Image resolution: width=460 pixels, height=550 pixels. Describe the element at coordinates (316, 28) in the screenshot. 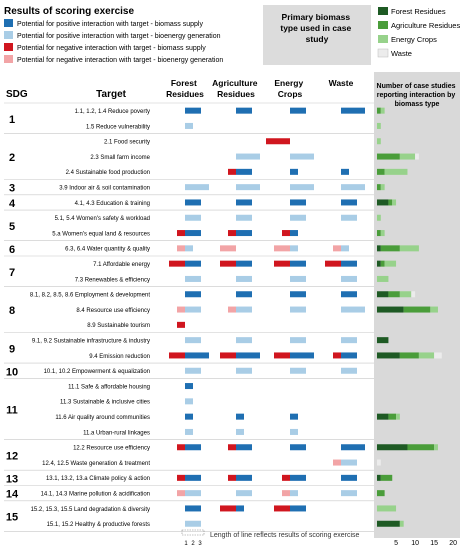

I see `legend-biomass-title: Primary biomass type used in case study` at that location.